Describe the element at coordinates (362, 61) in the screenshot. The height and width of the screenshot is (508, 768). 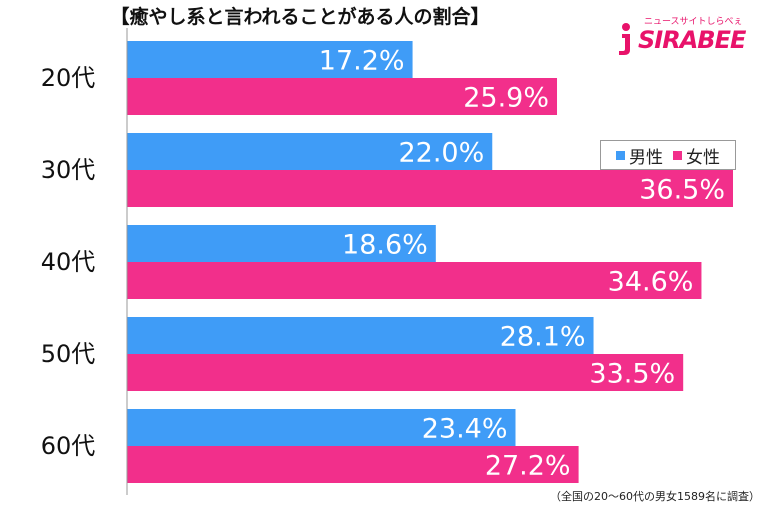
I see `data-label-male: 17.2%` at that location.